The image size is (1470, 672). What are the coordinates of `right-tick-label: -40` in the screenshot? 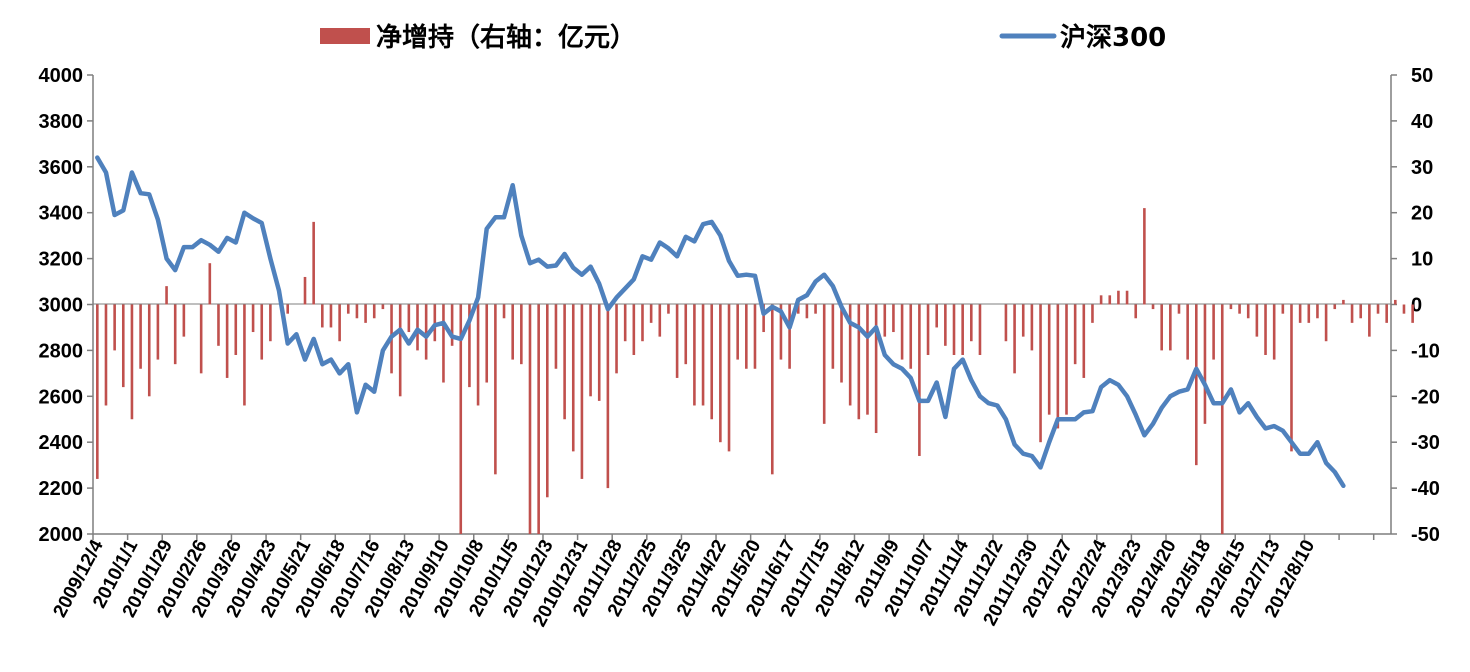 It's located at (1425, 489).